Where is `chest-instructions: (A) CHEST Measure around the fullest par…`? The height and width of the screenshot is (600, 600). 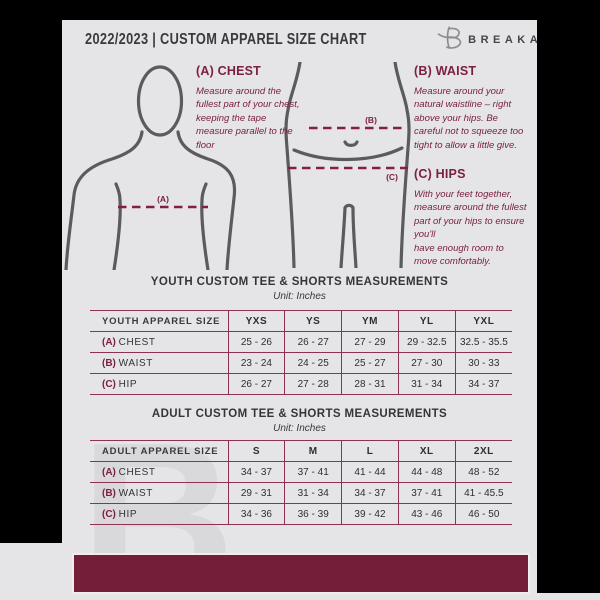 chest-instructions: (A) CHEST Measure around the fullest par… is located at coordinates (249, 108).